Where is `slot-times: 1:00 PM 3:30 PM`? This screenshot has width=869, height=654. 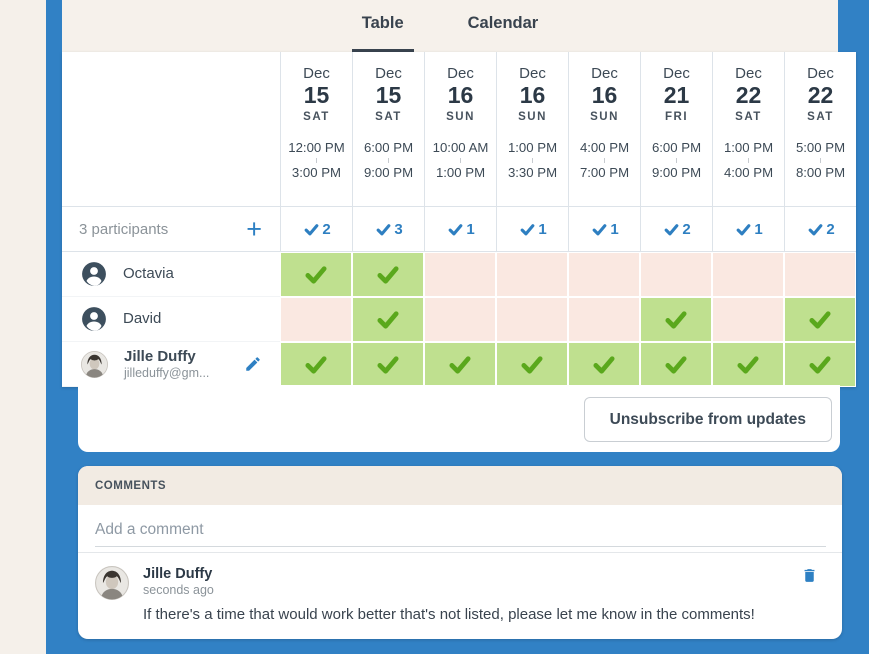 slot-times: 1:00 PM 3:30 PM is located at coordinates (532, 159).